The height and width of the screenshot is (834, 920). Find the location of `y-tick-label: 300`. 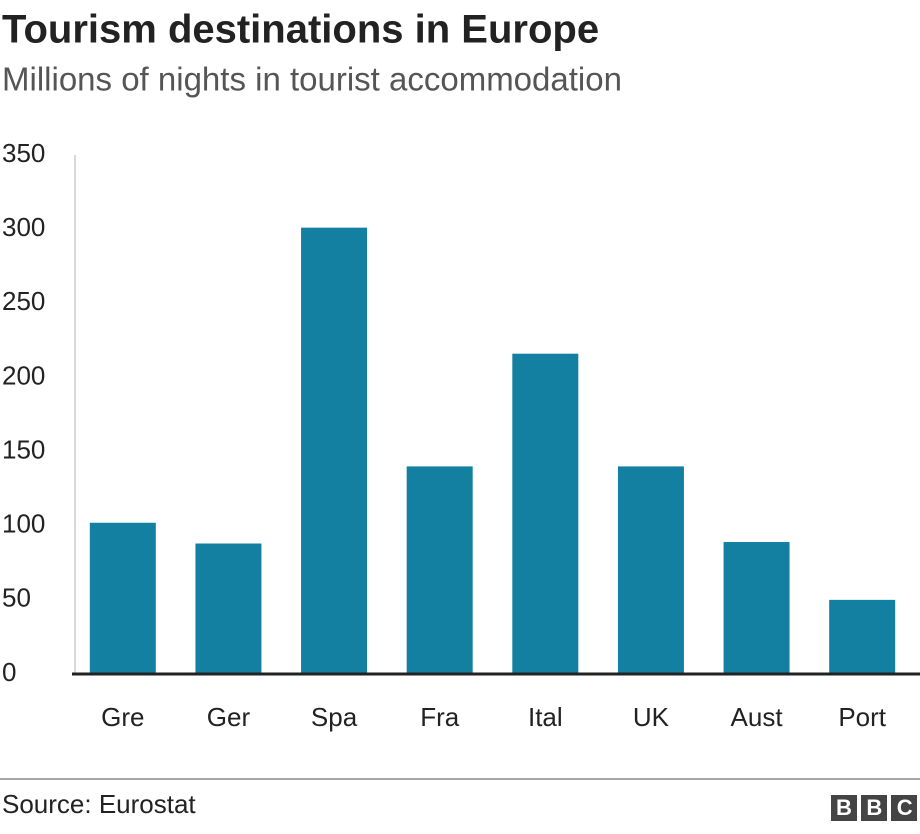

y-tick-label: 300 is located at coordinates (23, 227).